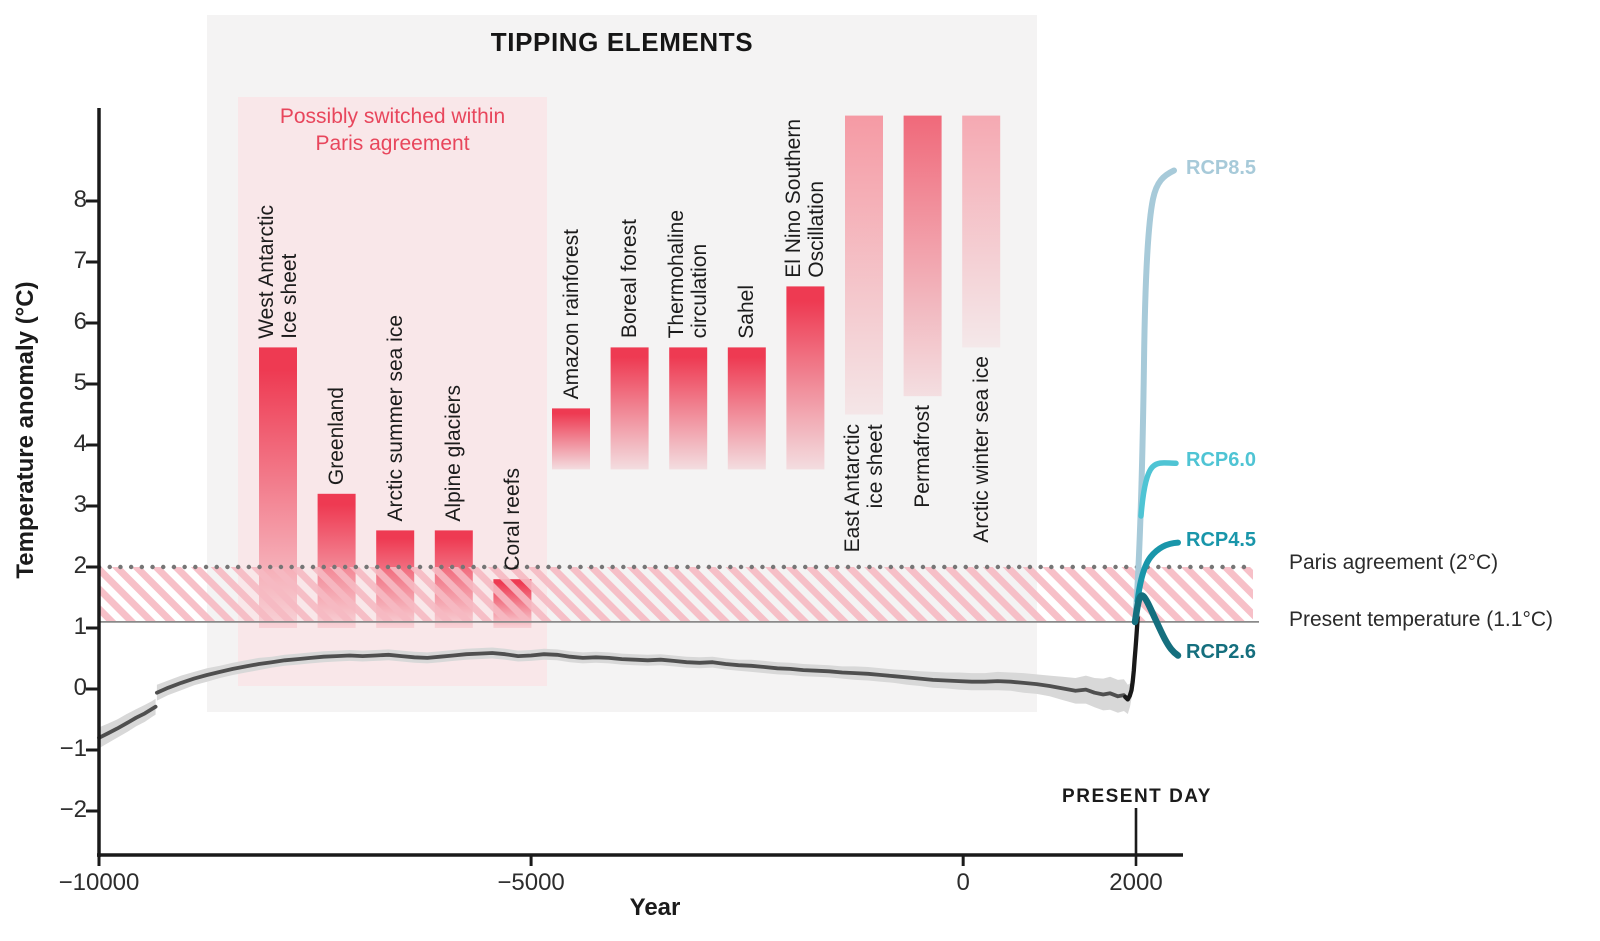 Image resolution: width=1600 pixels, height=941 pixels. What do you see at coordinates (73, 809) in the screenshot?
I see `y-tick-label: −2` at bounding box center [73, 809].